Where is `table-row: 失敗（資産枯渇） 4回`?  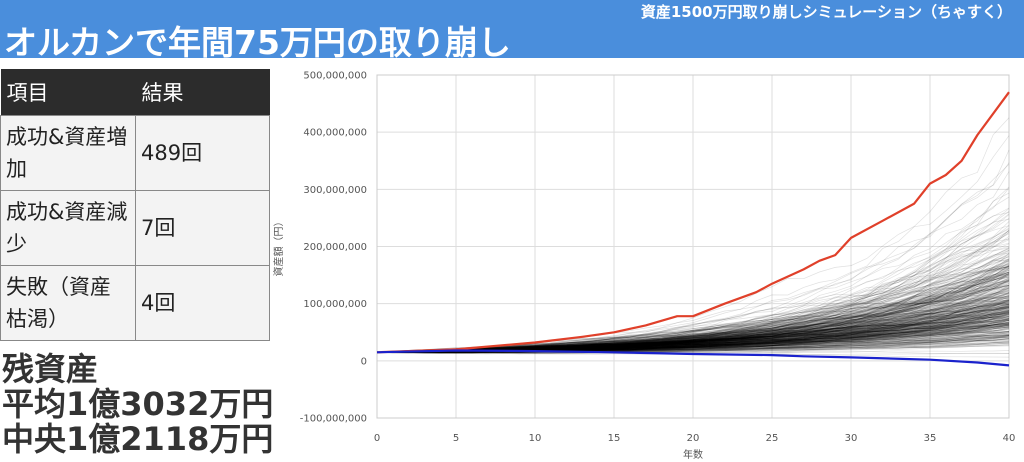
table-row: 失敗（資産枯渇） 4回 is located at coordinates (135, 303).